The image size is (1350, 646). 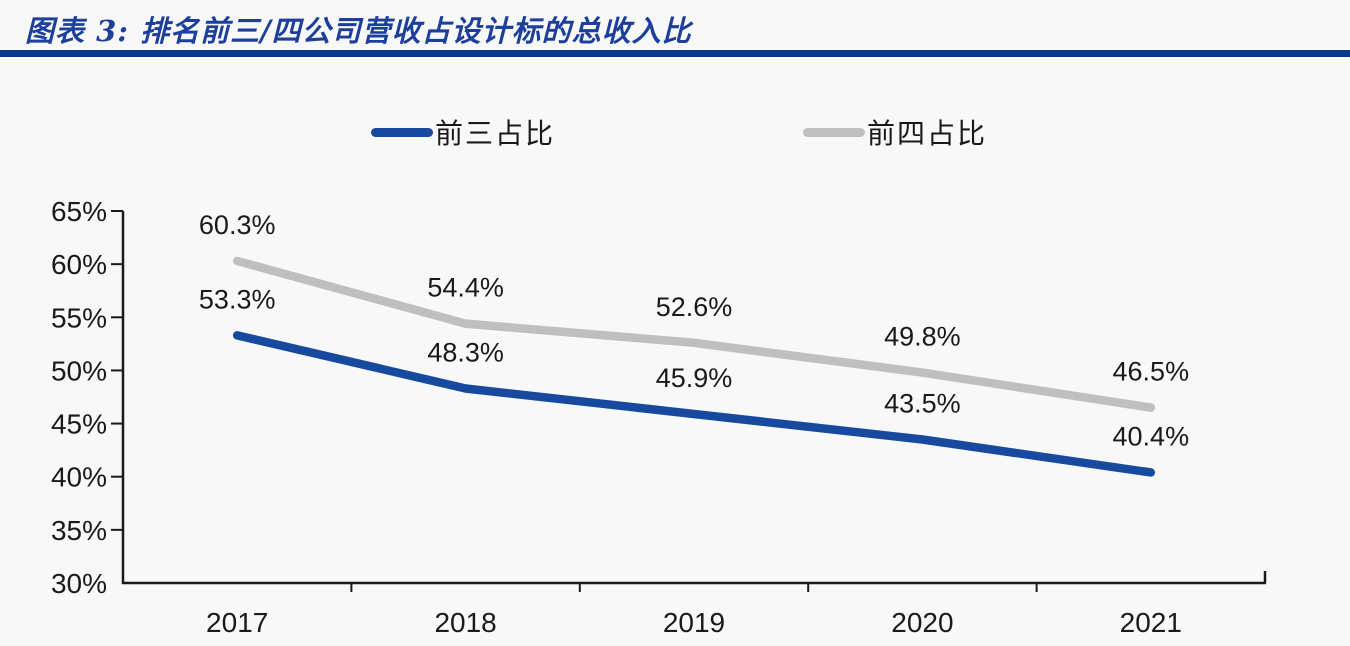 What do you see at coordinates (237, 622) in the screenshot?
I see `x-axis-category-label: 2017` at bounding box center [237, 622].